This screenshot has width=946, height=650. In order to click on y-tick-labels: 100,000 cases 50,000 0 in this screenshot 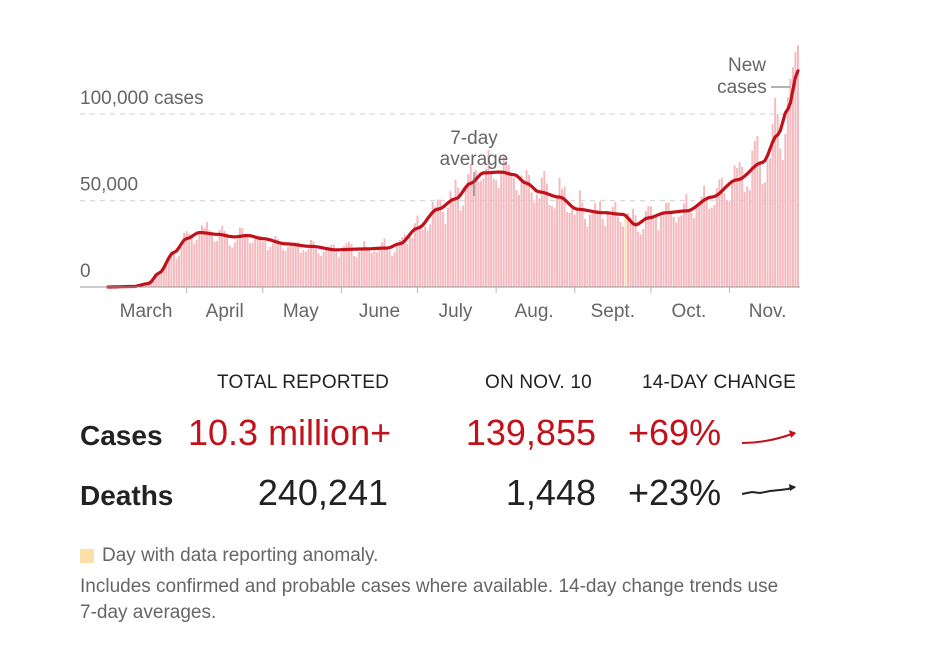, I will do `click(142, 185)`.